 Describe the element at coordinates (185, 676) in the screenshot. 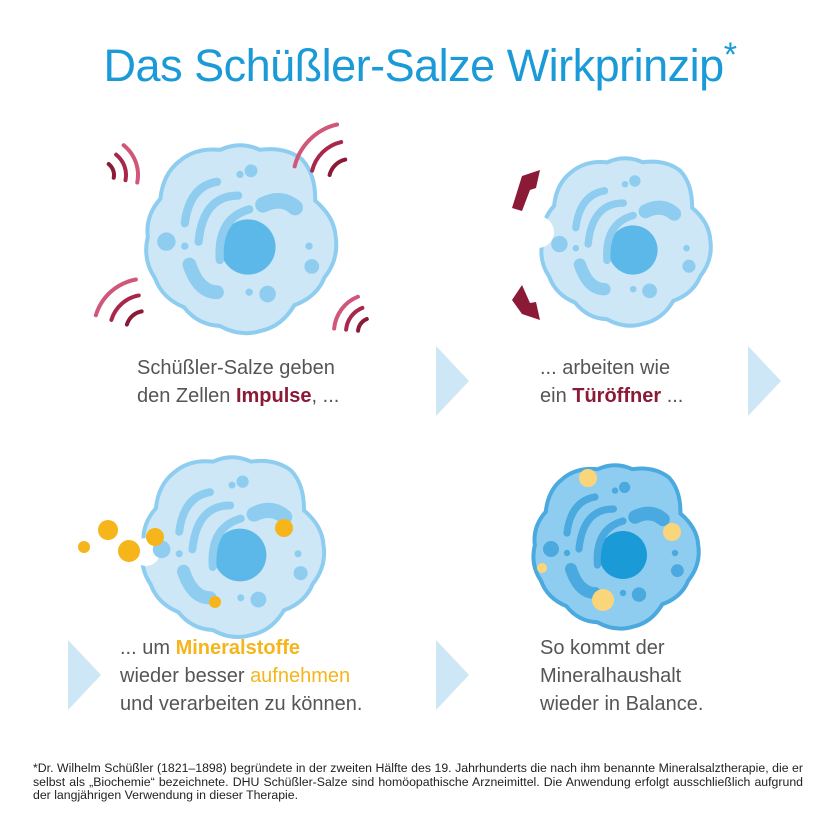

I see `text: wieder besser` at that location.